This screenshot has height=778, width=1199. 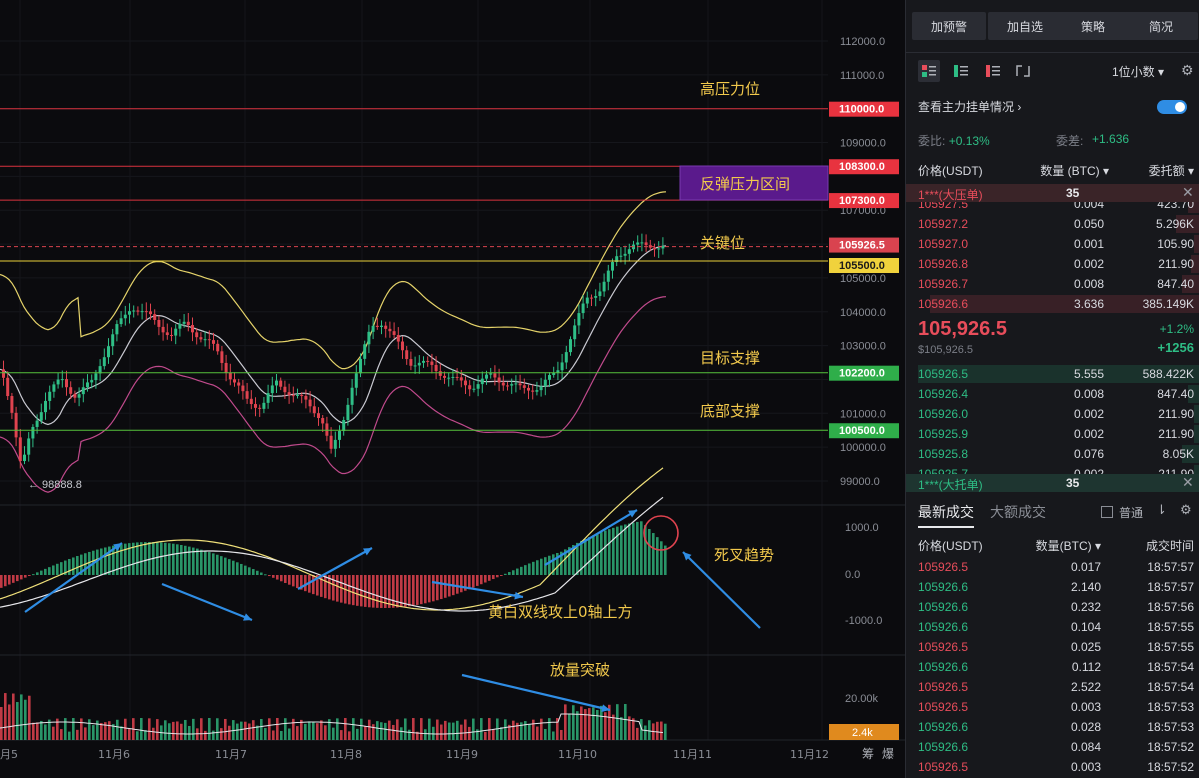 What do you see at coordinates (1107, 512) in the screenshot?
I see `normal-checkbox` at bounding box center [1107, 512].